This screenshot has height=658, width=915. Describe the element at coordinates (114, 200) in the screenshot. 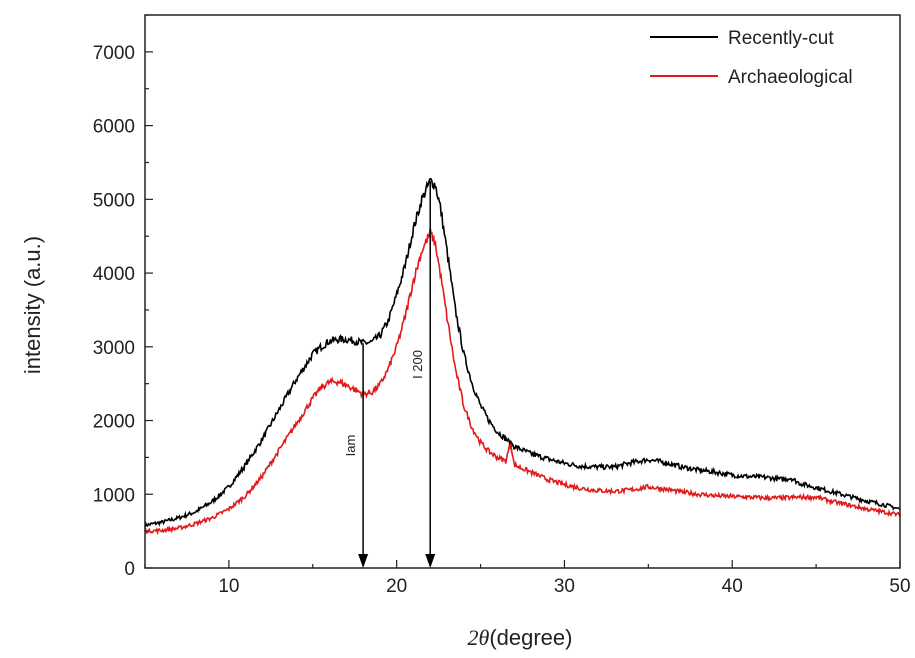

I see `y-tick-label: 5000` at that location.